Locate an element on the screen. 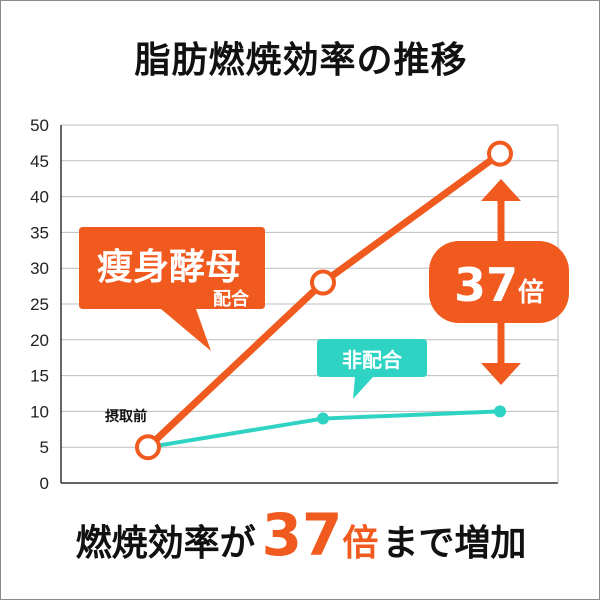 The width and height of the screenshot is (600, 601). y-tick-label: 40 is located at coordinates (39, 197).